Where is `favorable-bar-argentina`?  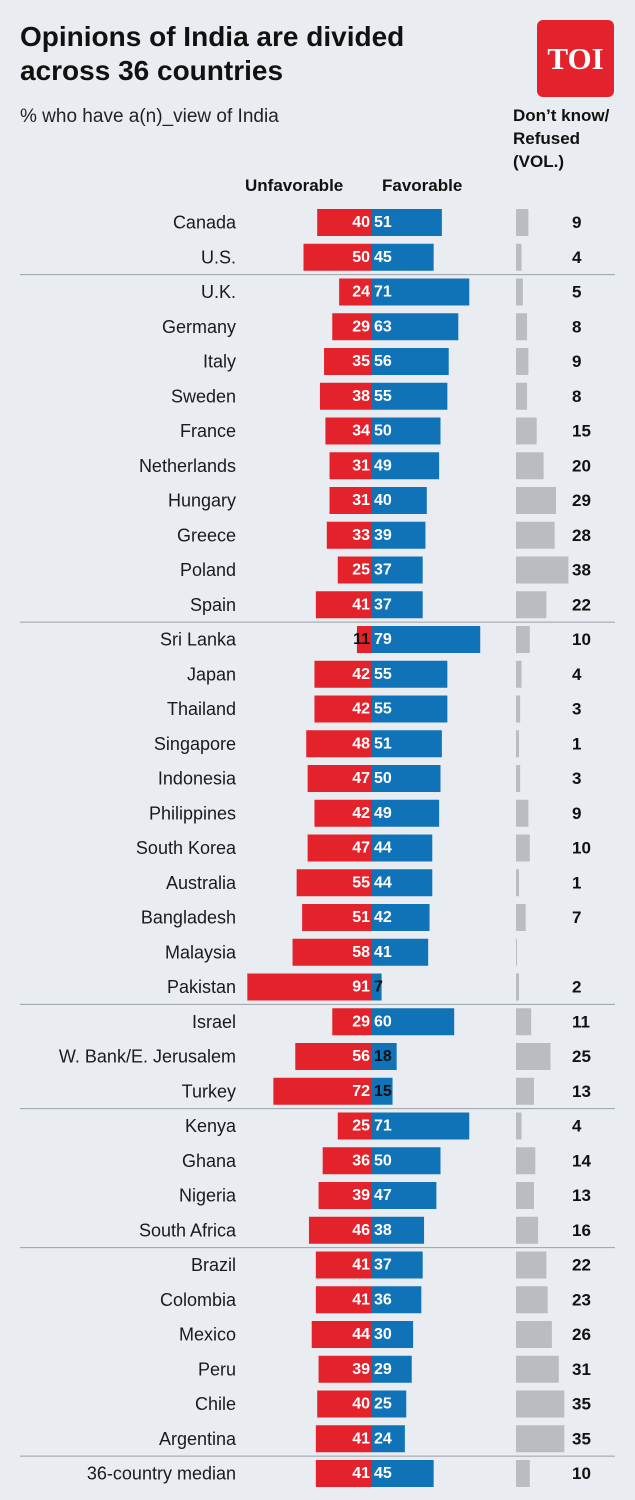
favorable-bar-argentina is located at coordinates (388, 1439).